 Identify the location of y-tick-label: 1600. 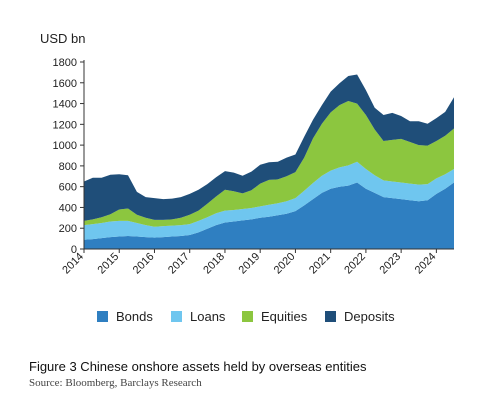
(65, 84).